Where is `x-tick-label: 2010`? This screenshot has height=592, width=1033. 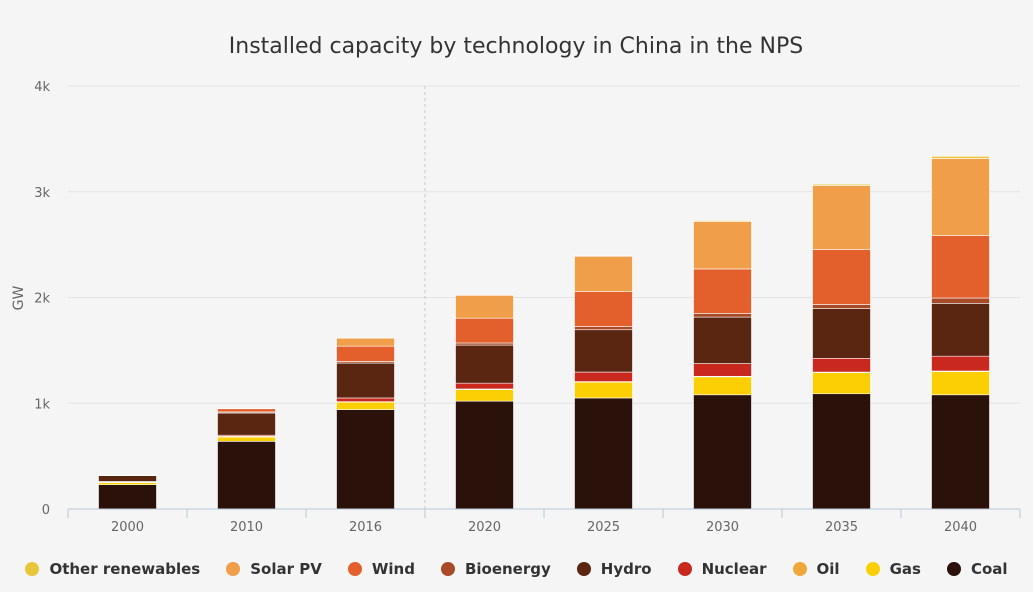
x-tick-label: 2010 is located at coordinates (246, 527).